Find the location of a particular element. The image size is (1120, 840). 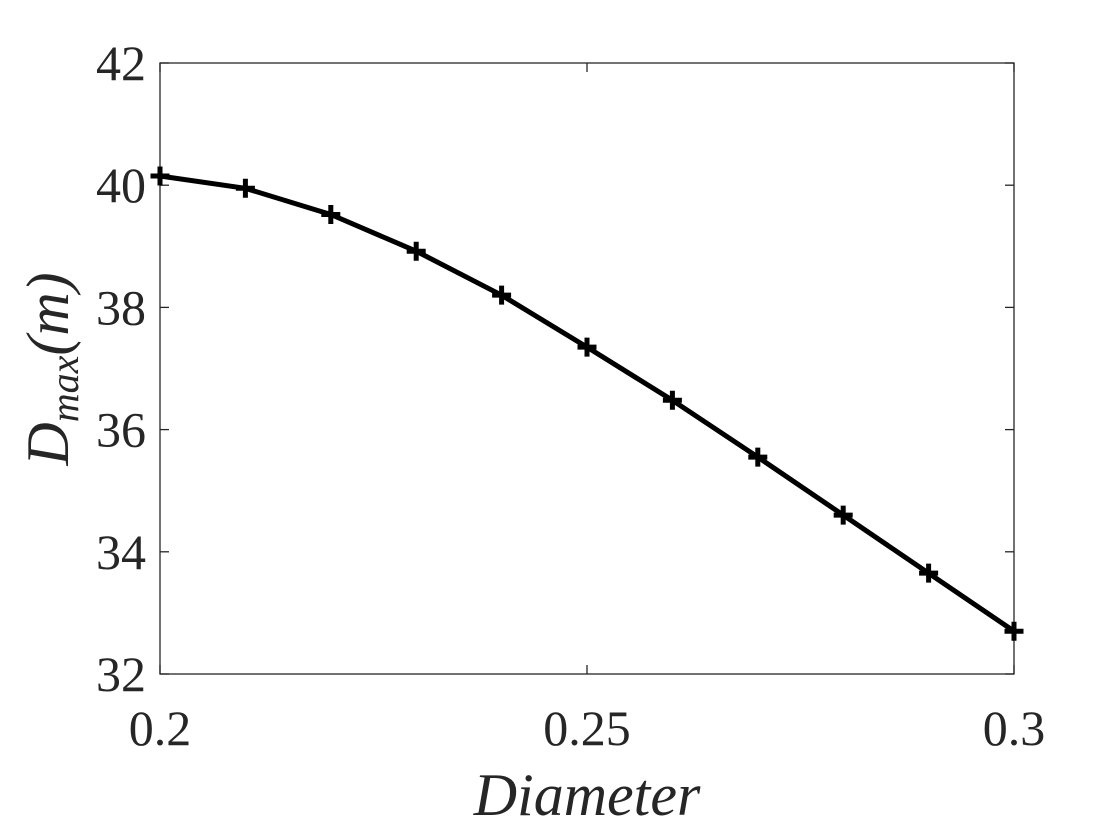

x-tick-label: 0.25 is located at coordinates (587, 728).